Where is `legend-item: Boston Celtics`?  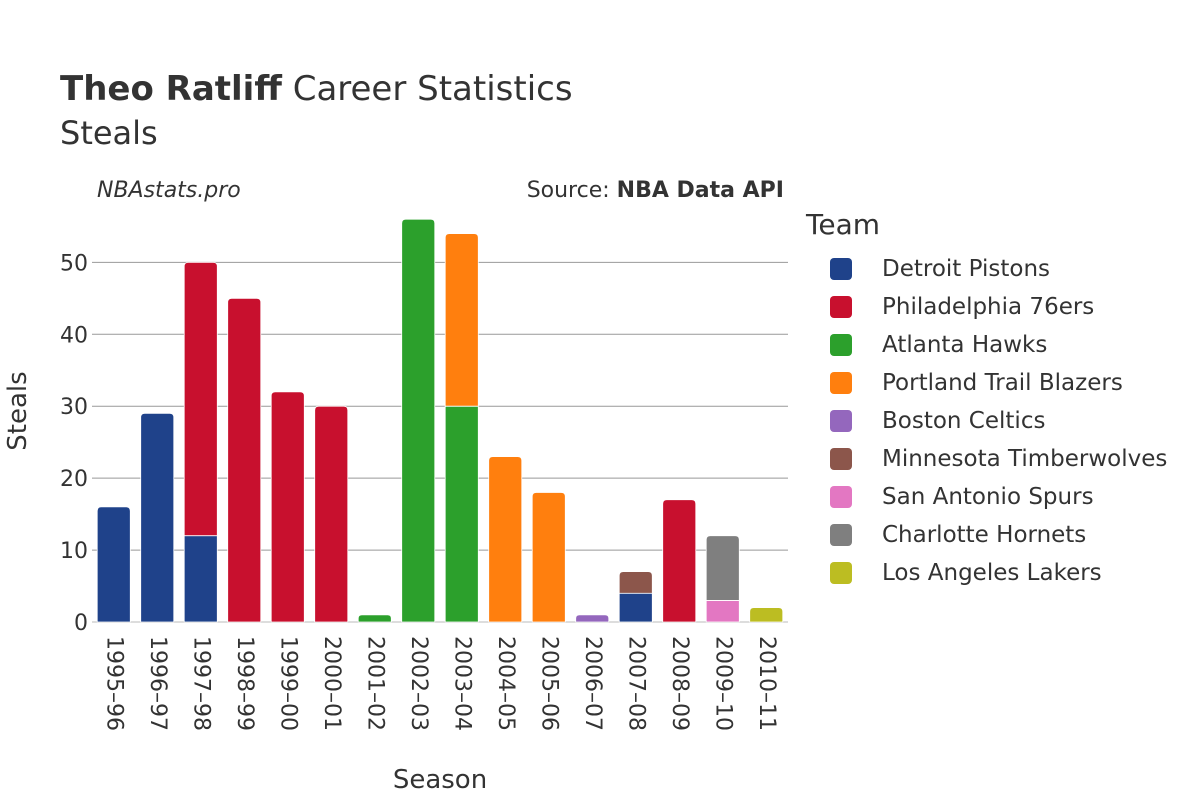
legend-item: Boston Celtics is located at coordinates (998, 421).